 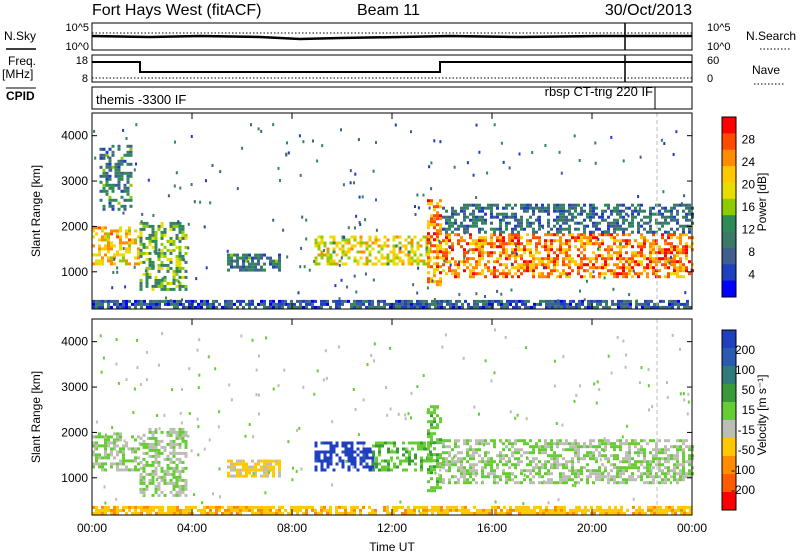 What do you see at coordinates (719, 47) in the screenshot?
I see `nsearch-tick-low: 10^0` at bounding box center [719, 47].